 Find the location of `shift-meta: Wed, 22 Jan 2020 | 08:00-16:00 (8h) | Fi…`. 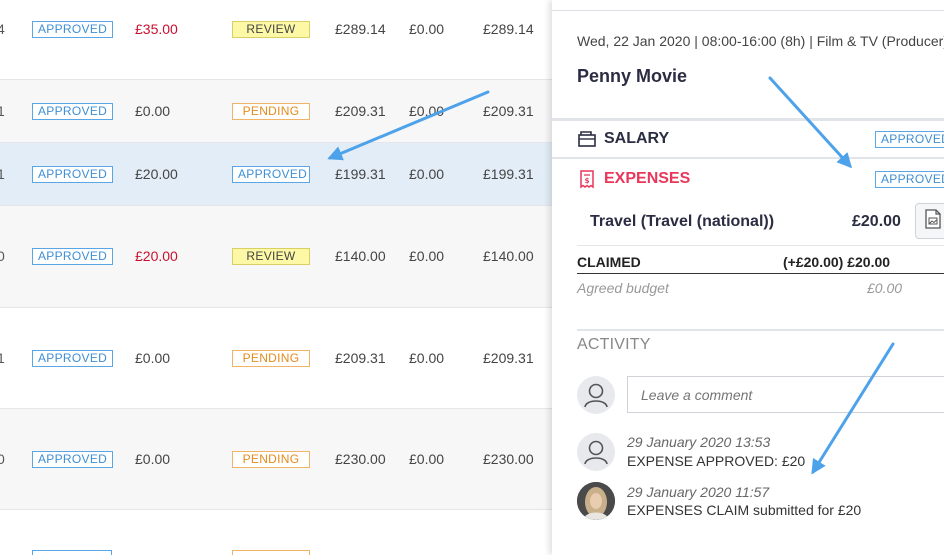

shift-meta: Wed, 22 Jan 2020 | 08:00-16:00 (8h) | Fi… is located at coordinates (760, 41).